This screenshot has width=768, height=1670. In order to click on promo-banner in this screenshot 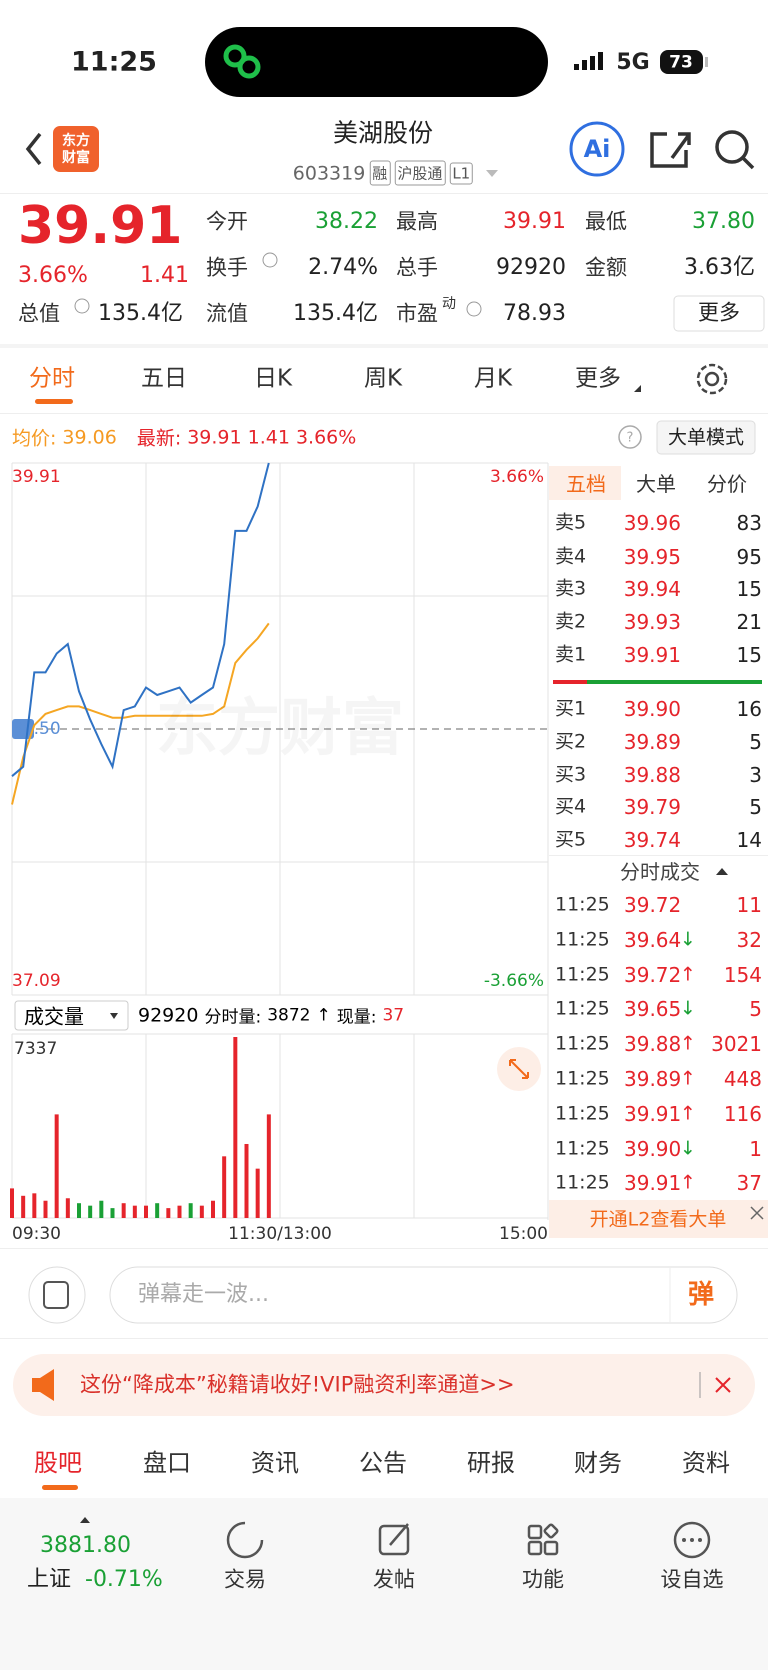, I will do `click(384, 1385)`.